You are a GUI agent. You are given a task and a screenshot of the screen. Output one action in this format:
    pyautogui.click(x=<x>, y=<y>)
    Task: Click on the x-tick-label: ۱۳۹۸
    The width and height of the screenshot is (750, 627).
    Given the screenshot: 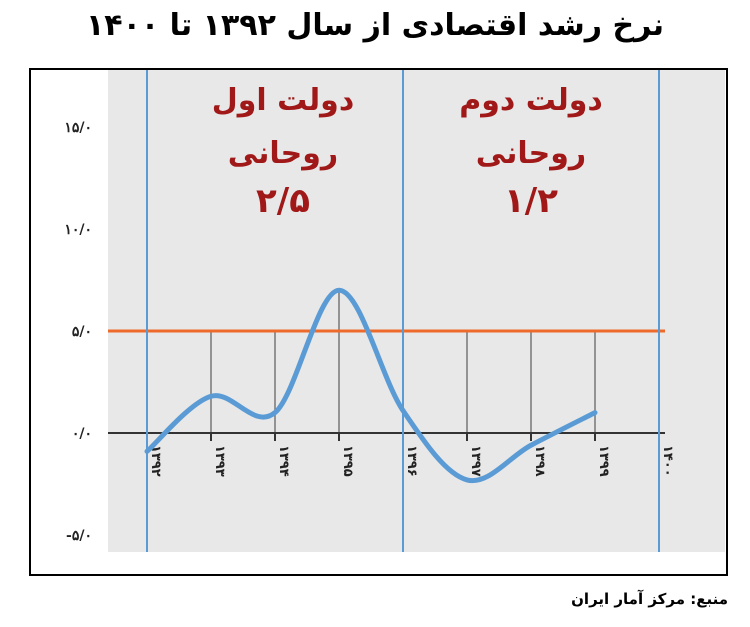 What is the action you would take?
    pyautogui.click(x=539, y=461)
    